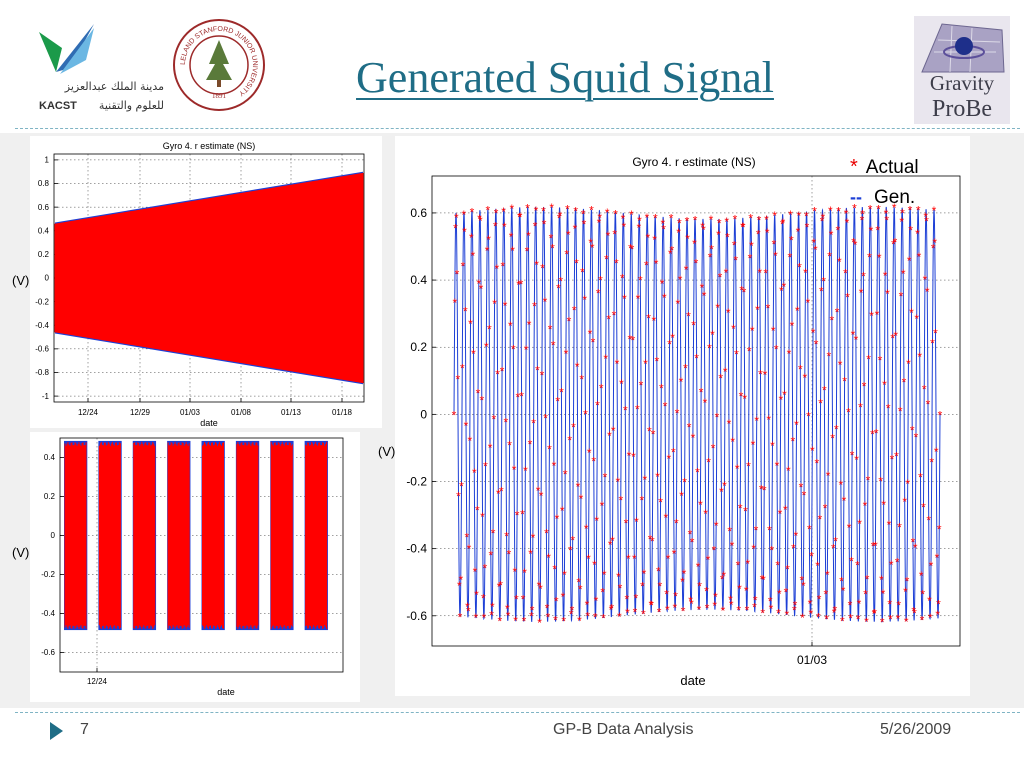  Describe the element at coordinates (962, 109) in the screenshot. I see `gpb-line2: ProBe` at that location.